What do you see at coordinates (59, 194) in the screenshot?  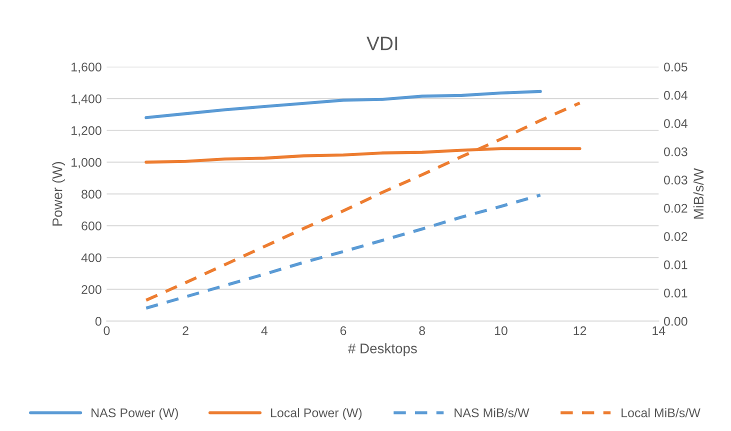 I see `y-axis-title: Power (W)` at bounding box center [59, 194].